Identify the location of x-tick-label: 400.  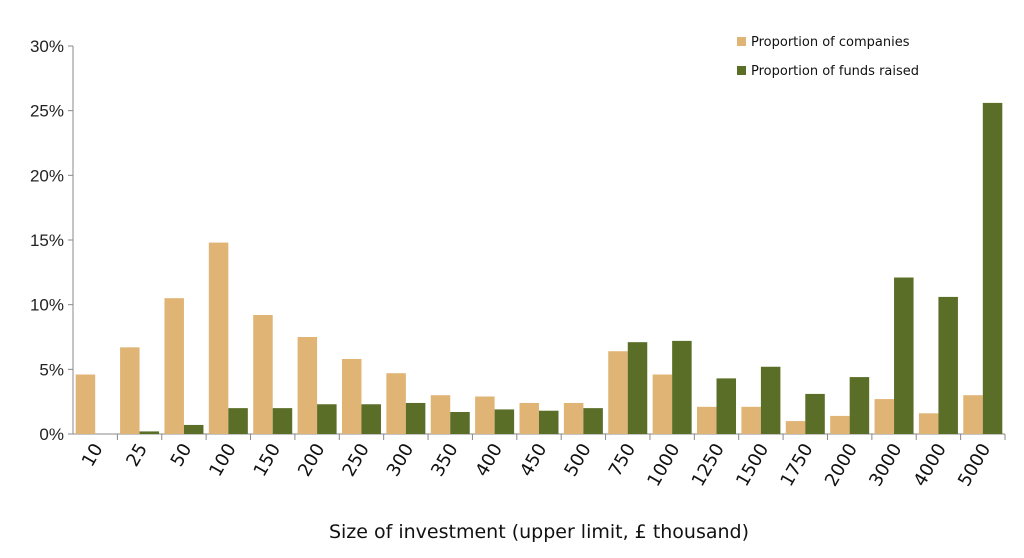
(489, 460).